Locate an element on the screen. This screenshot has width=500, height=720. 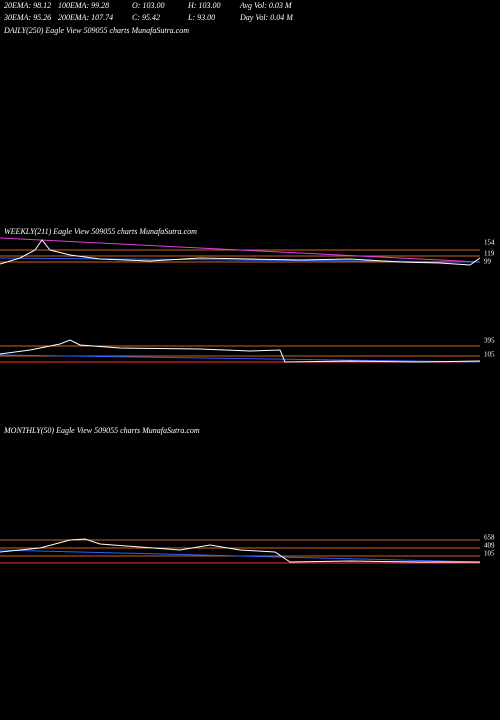
header-stat: 200EMA: 107.74 is located at coordinates (85, 17).